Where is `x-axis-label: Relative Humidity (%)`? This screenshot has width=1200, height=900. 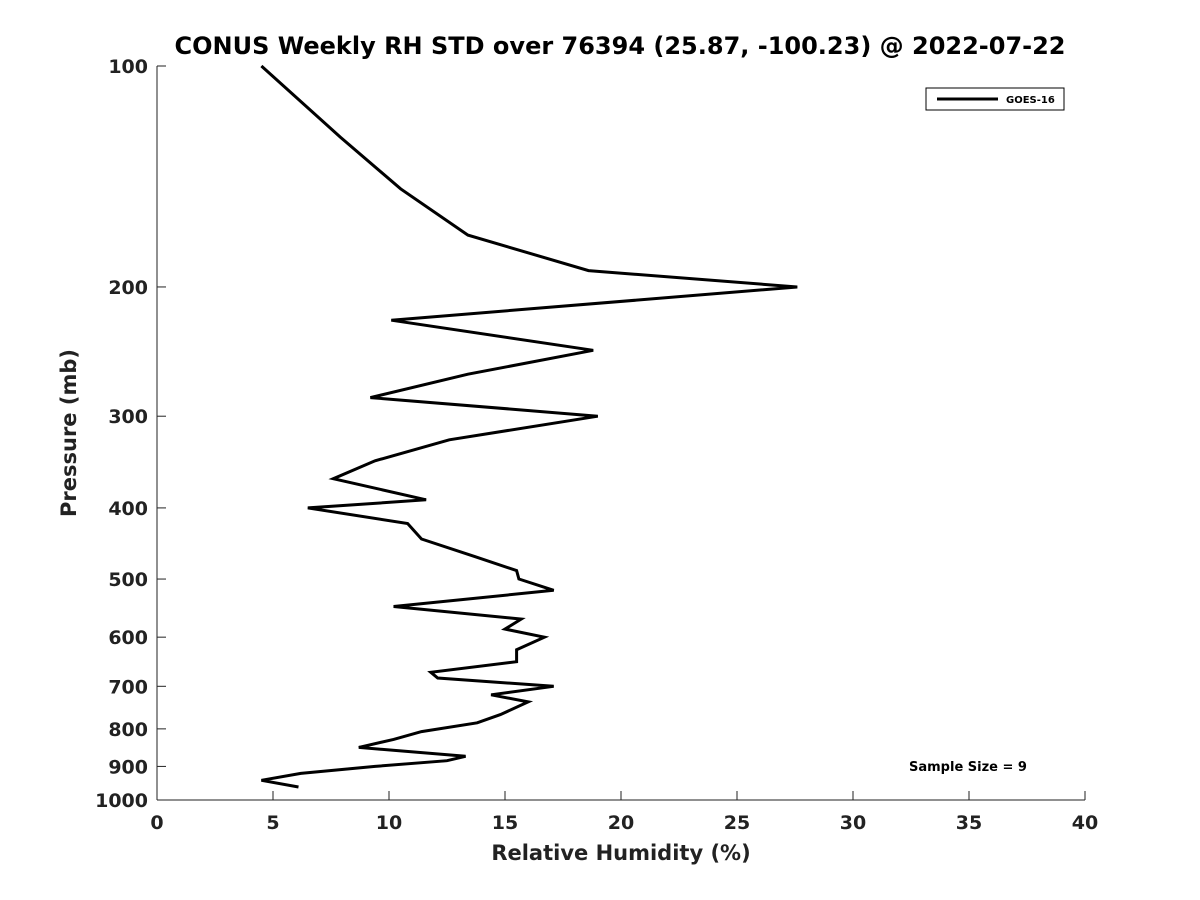 x-axis-label: Relative Humidity (%) is located at coordinates (620, 853).